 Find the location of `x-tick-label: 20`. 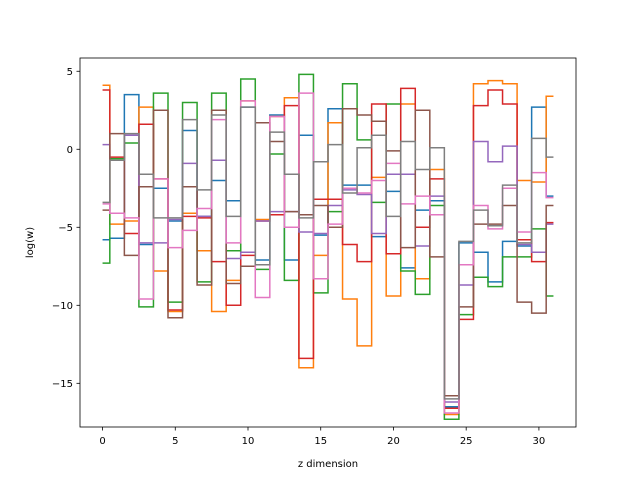

x-tick-label: 20 is located at coordinates (393, 441).